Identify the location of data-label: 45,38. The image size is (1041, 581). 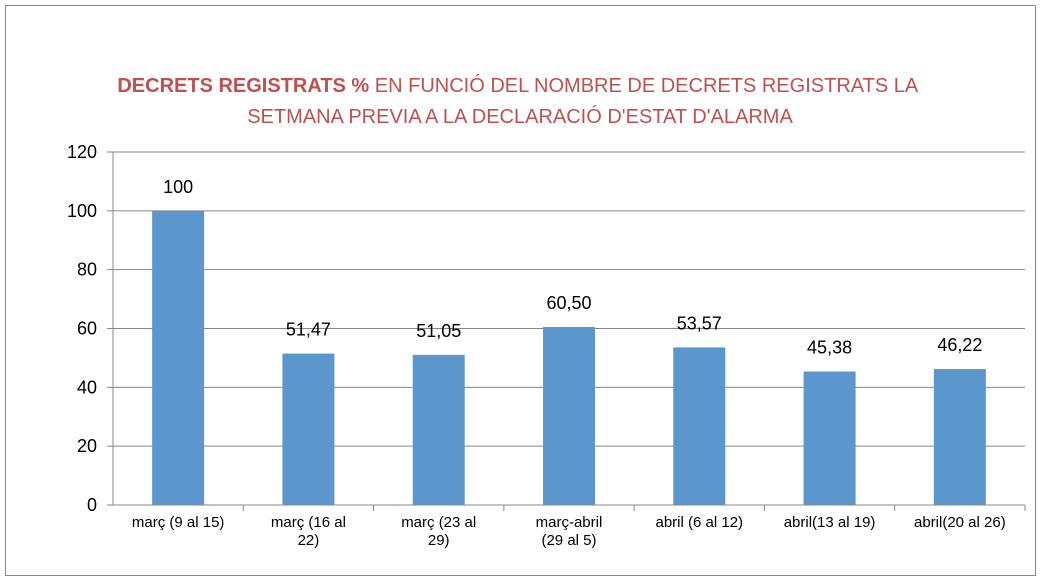
(829, 348).